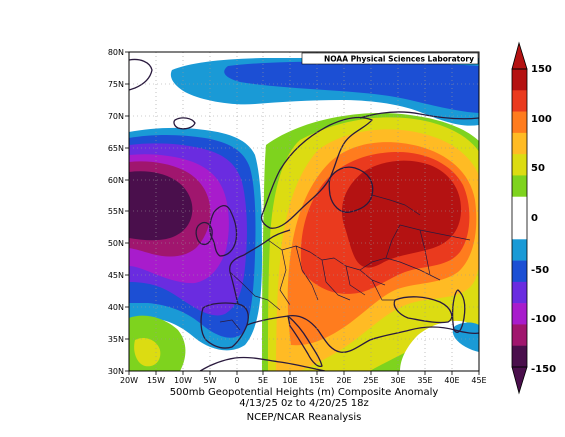 The width and height of the screenshot is (565, 437). Describe the element at coordinates (116, 180) in the screenshot. I see `lat-label: 60N` at that location.